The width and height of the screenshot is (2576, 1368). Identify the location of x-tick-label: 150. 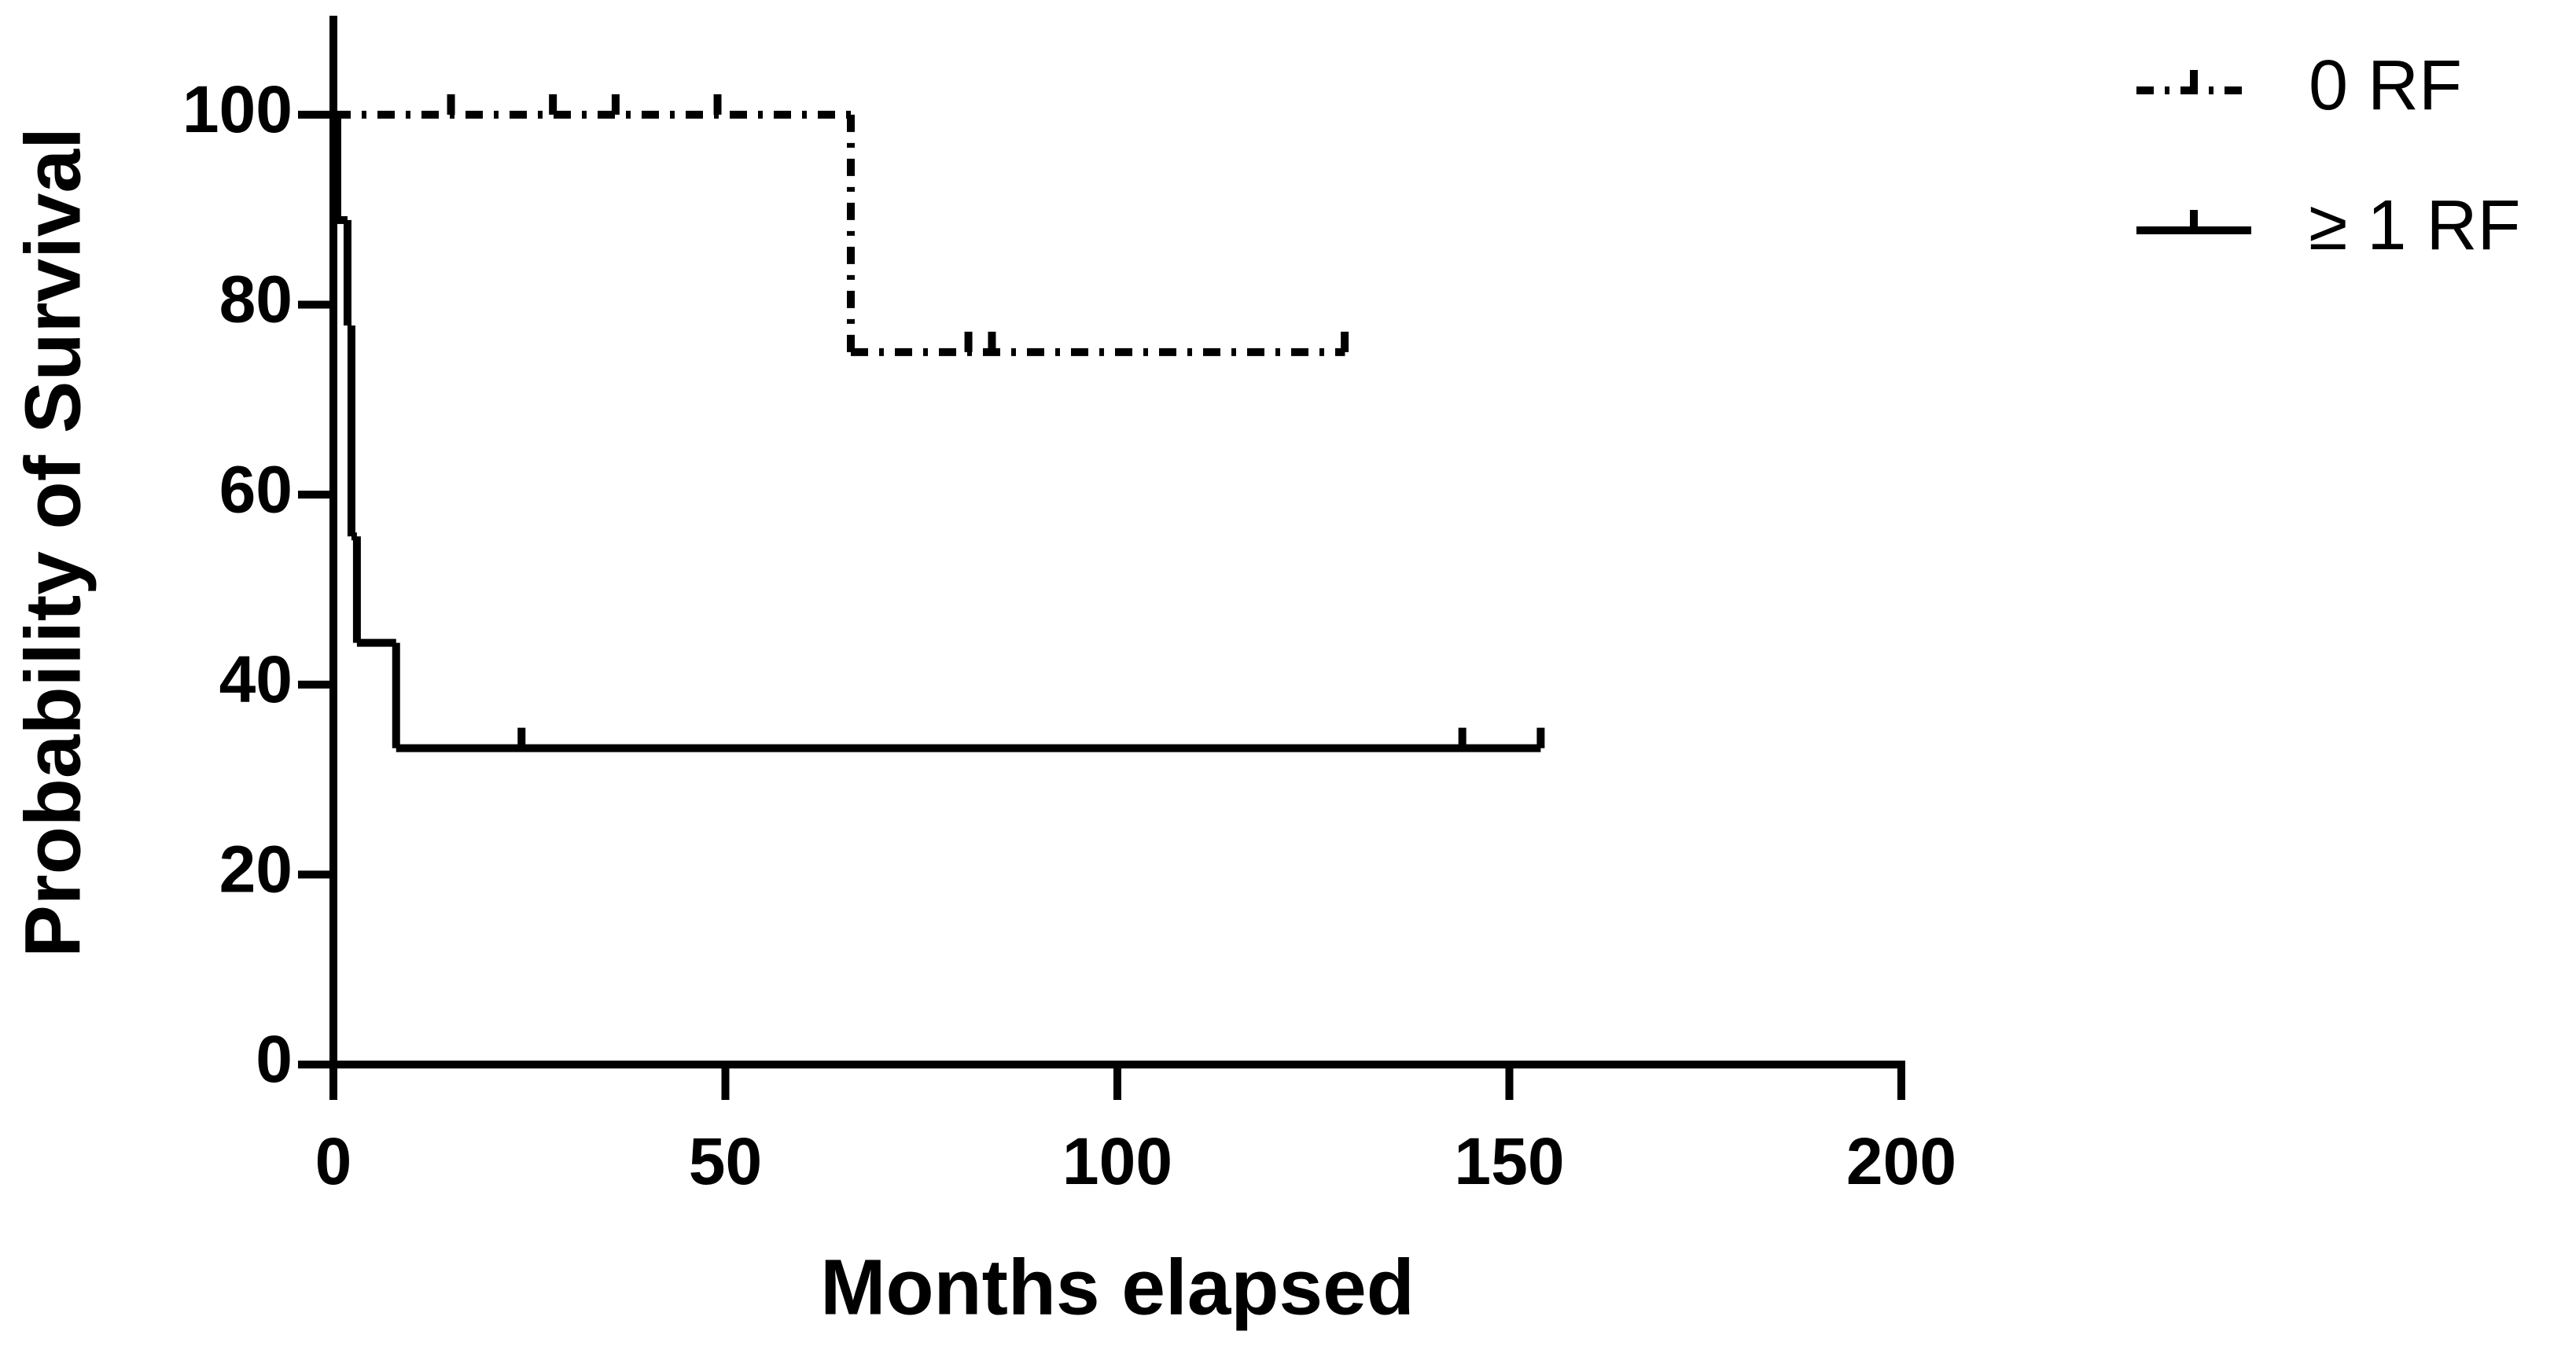
(1509, 1161).